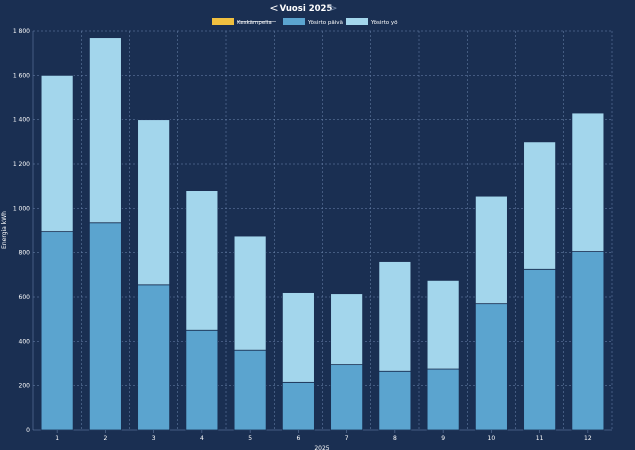 The height and width of the screenshot is (450, 635). I want to click on legend-label: Yösirto päivä, so click(325, 23).